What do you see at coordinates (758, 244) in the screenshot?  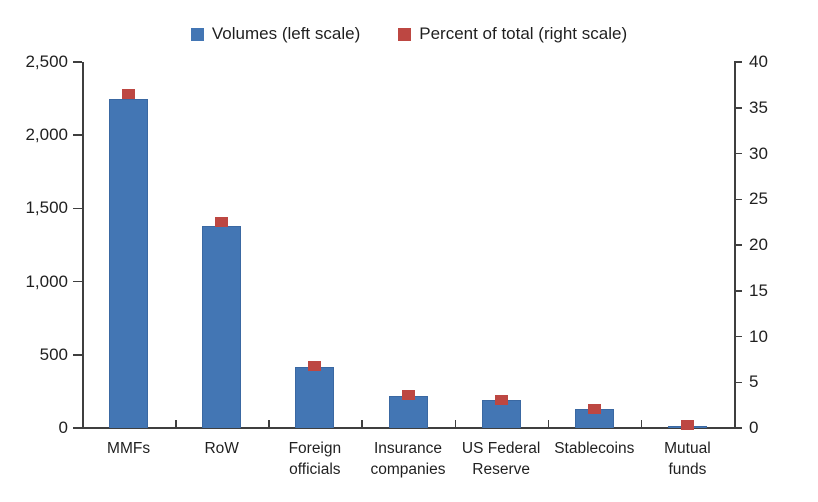 I see `right-axis-tick-label: 20` at bounding box center [758, 244].